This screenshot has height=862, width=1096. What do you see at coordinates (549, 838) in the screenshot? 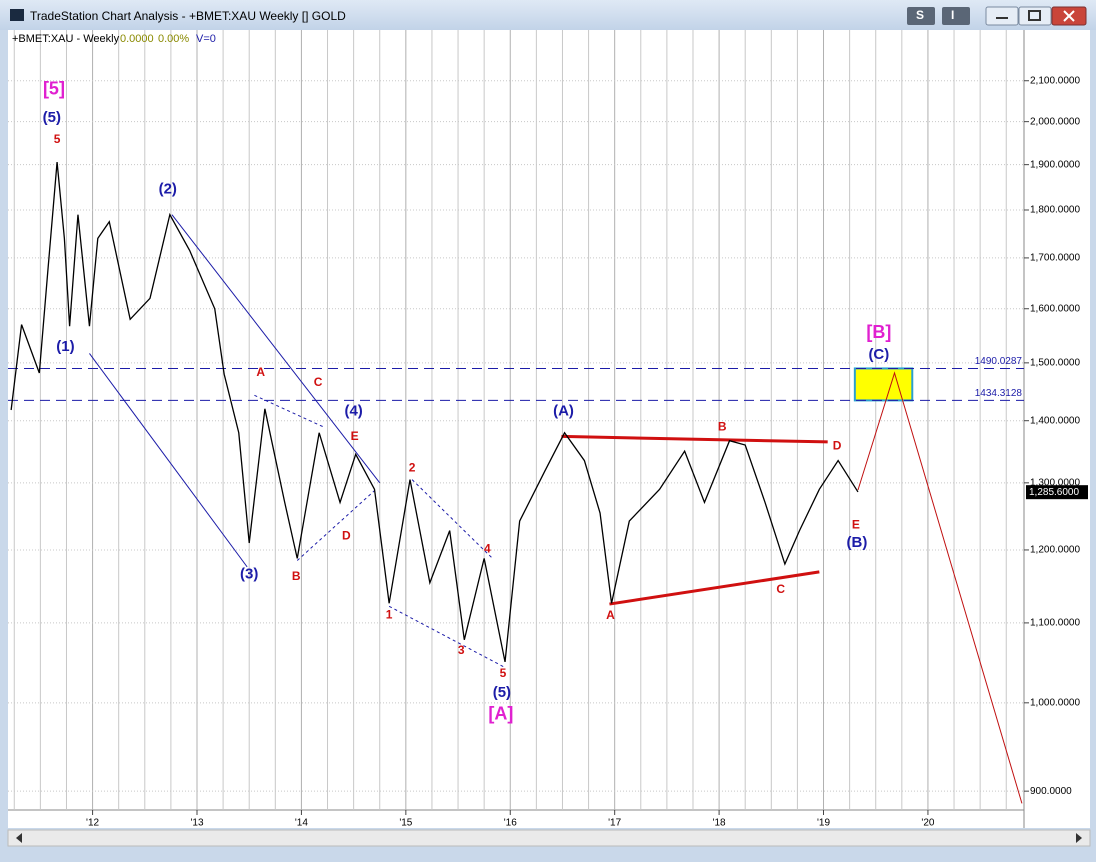
I see `scrollbar` at bounding box center [549, 838].